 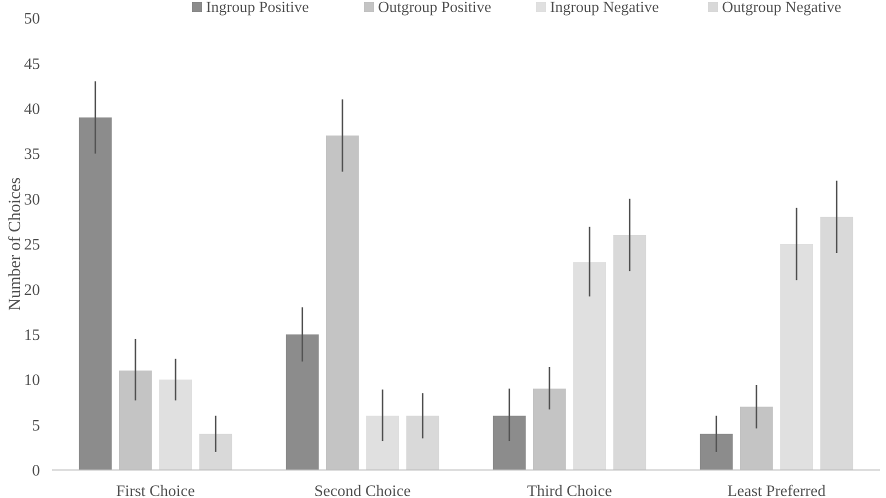 I want to click on y-tick-label: 35, so click(x=32, y=155).